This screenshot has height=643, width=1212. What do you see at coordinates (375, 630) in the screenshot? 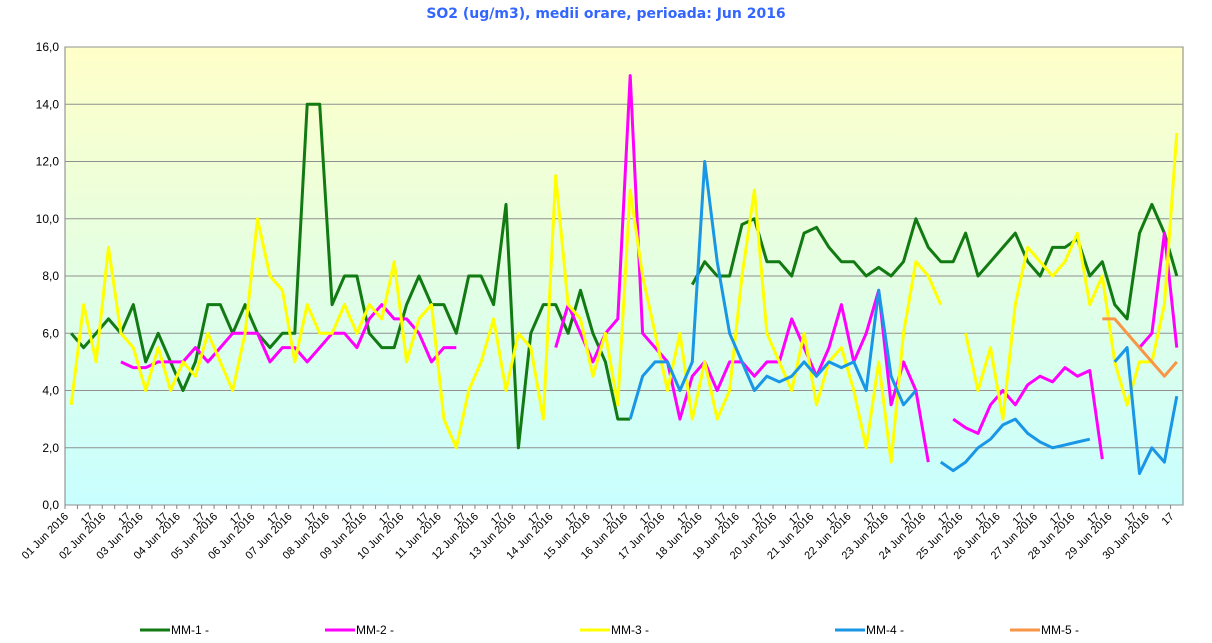
I see `legend-label: MM-2 -` at bounding box center [375, 630].